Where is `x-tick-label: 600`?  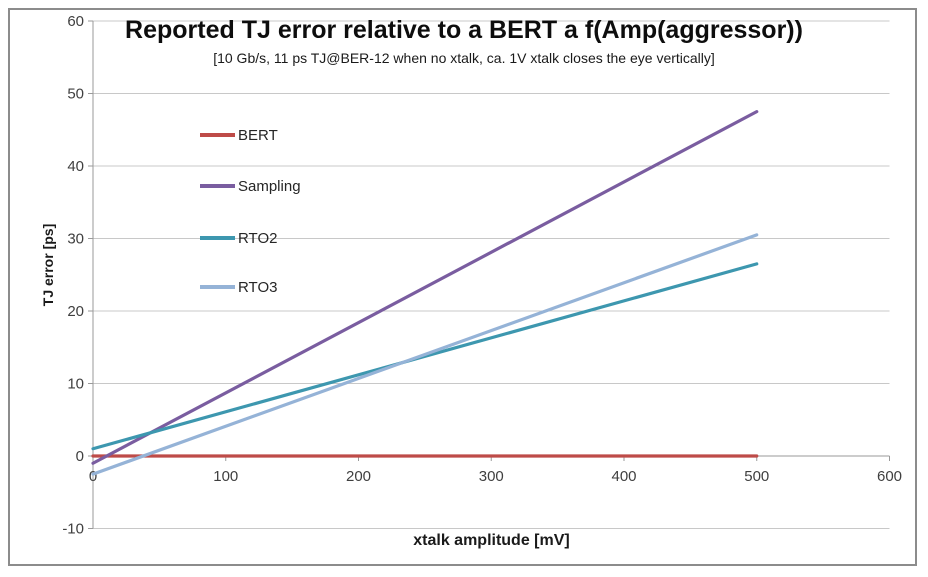
x-tick-label: 600 is located at coordinates (889, 476).